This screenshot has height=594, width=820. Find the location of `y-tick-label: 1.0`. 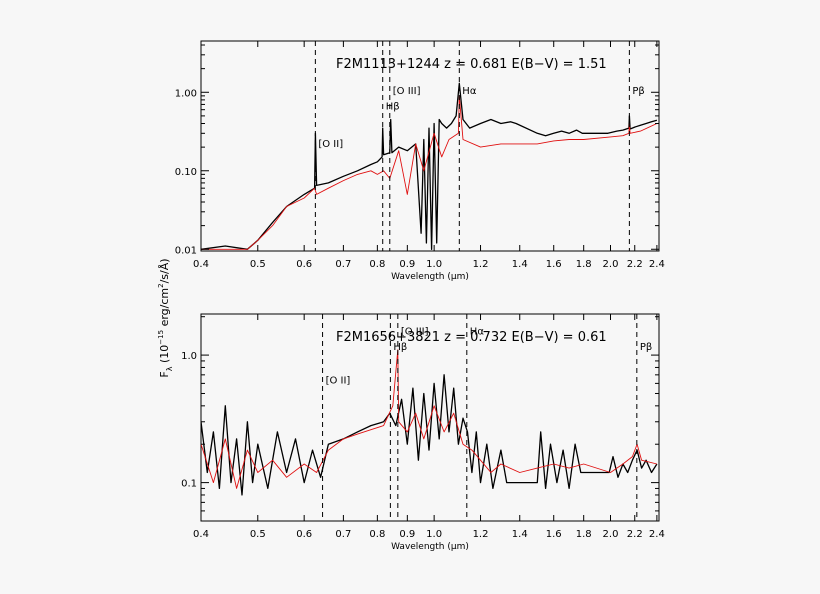

y-tick-label: 1.0 is located at coordinates (189, 356).